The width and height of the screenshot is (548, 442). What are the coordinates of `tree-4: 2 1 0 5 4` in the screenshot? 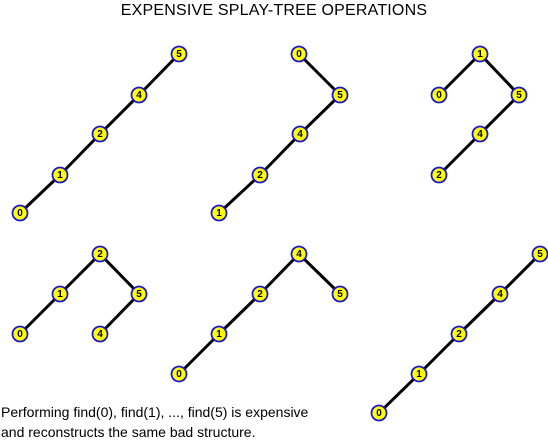 It's located at (79, 294).